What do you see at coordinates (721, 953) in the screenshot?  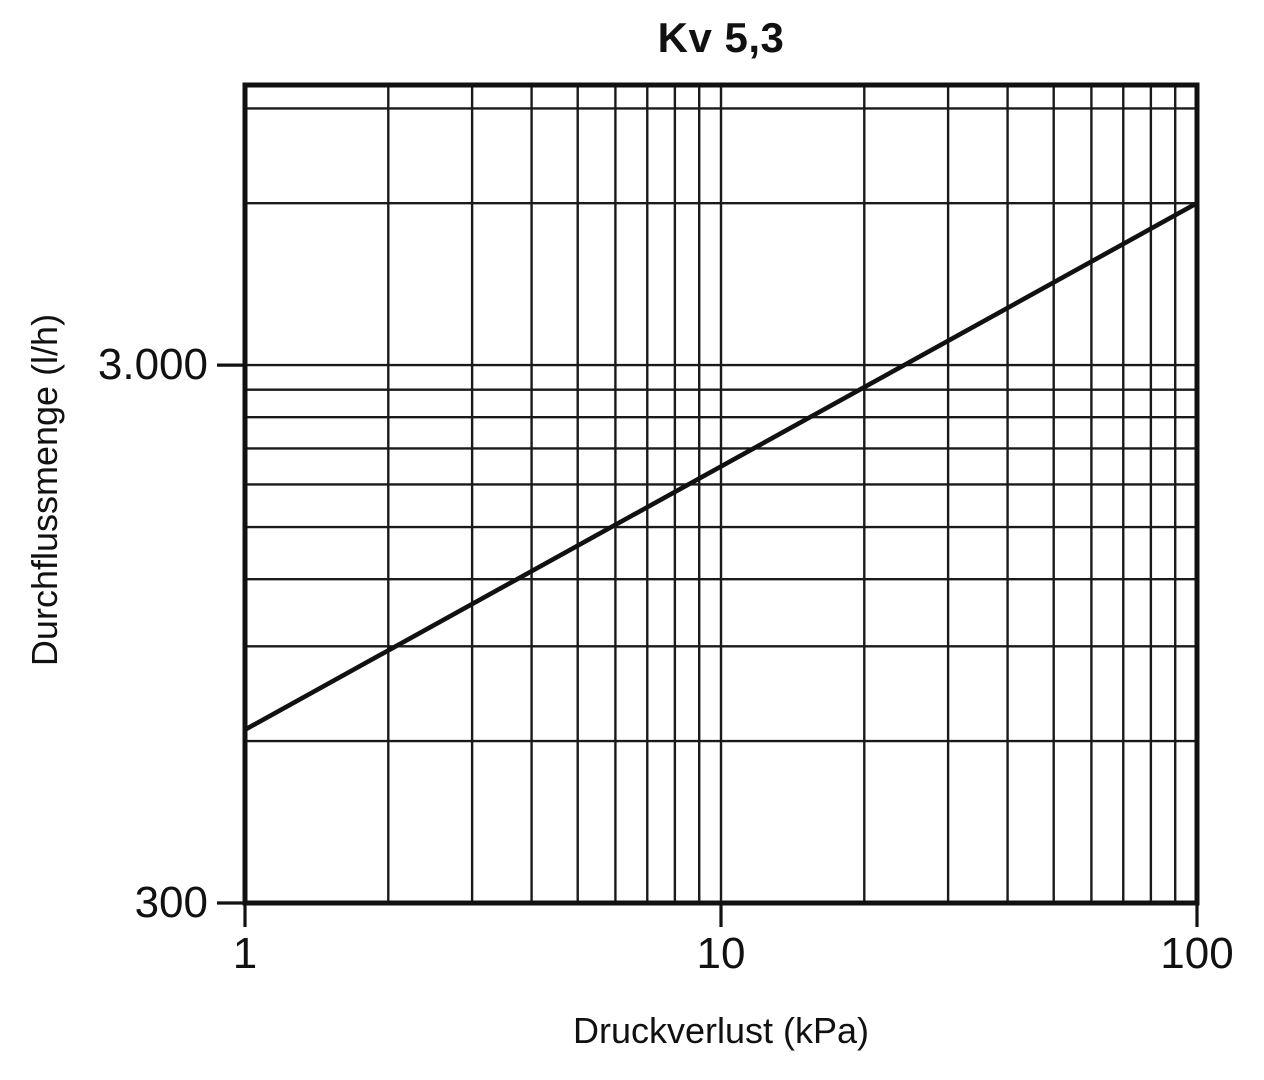 I see `x-tick-label-10: 10` at bounding box center [721, 953].